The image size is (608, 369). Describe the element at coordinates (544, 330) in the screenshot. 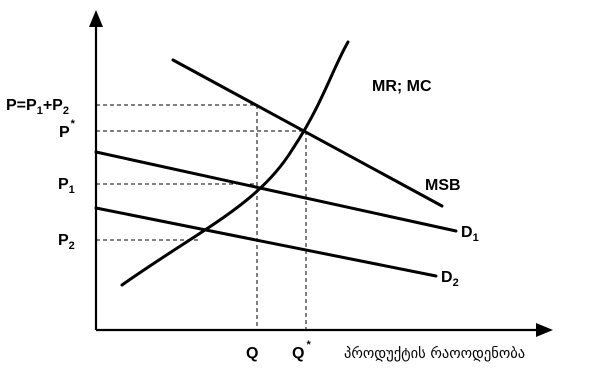

I see `x-axis-arrow` at that location.